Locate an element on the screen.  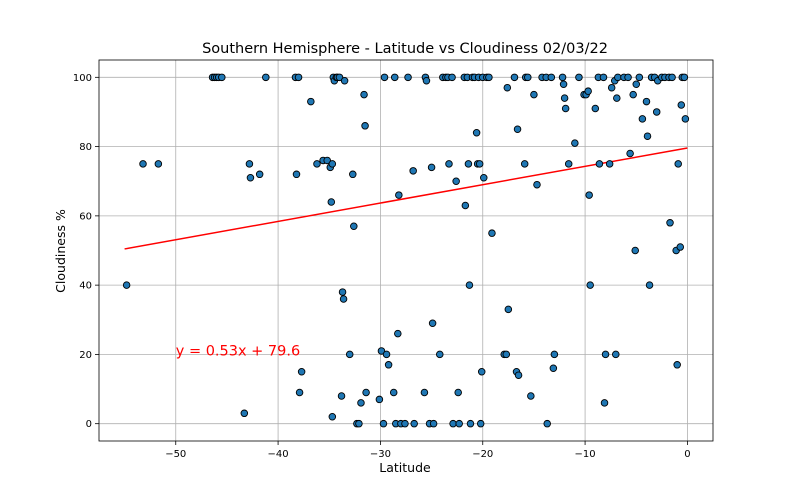
y-tick-label: 40 is located at coordinates (85, 286).